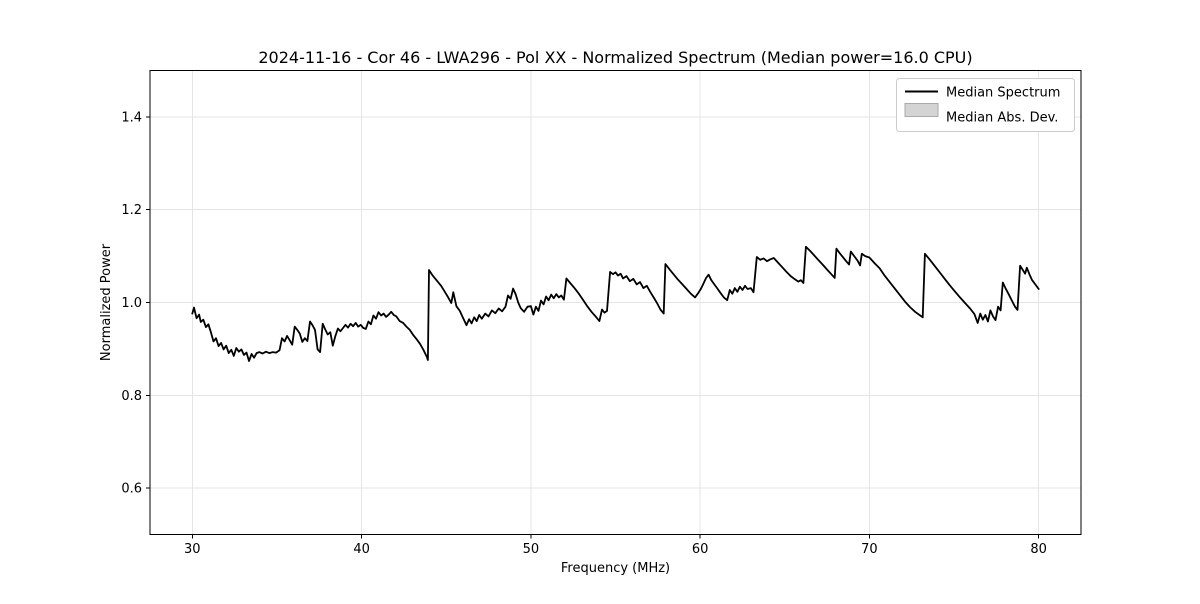 Image resolution: width=1200 pixels, height=604 pixels. What do you see at coordinates (131, 117) in the screenshot?
I see `y-tick-label: 1.4` at bounding box center [131, 117].